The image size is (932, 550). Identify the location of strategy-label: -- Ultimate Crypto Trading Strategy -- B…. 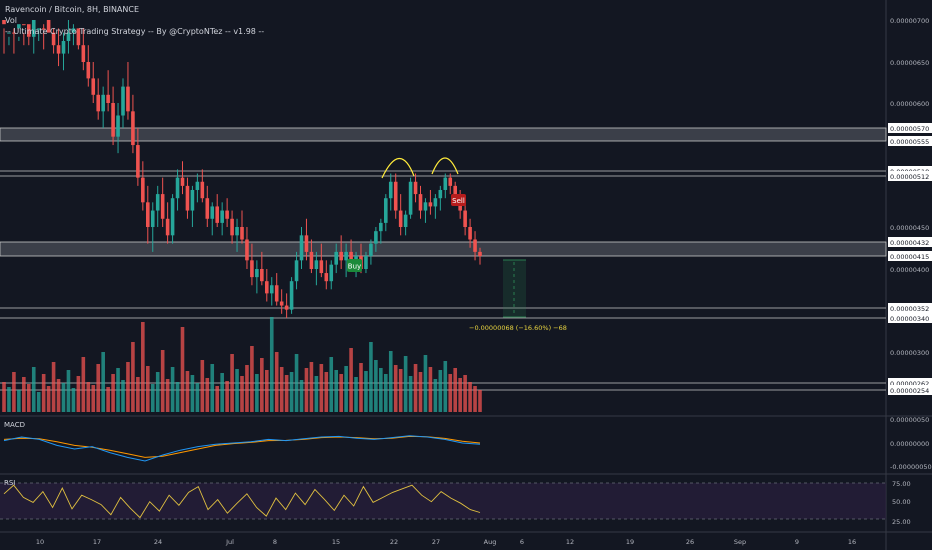
(135, 31).